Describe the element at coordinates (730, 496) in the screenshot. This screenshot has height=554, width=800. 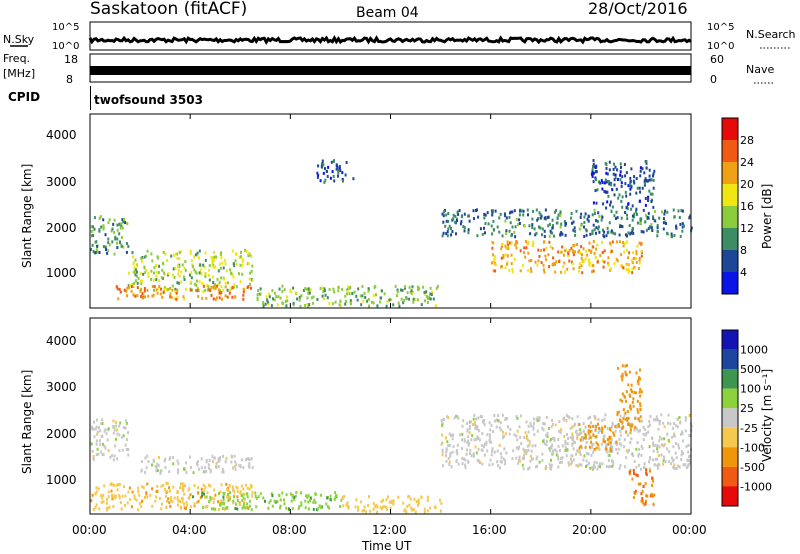
I see `colorbar-segment` at that location.